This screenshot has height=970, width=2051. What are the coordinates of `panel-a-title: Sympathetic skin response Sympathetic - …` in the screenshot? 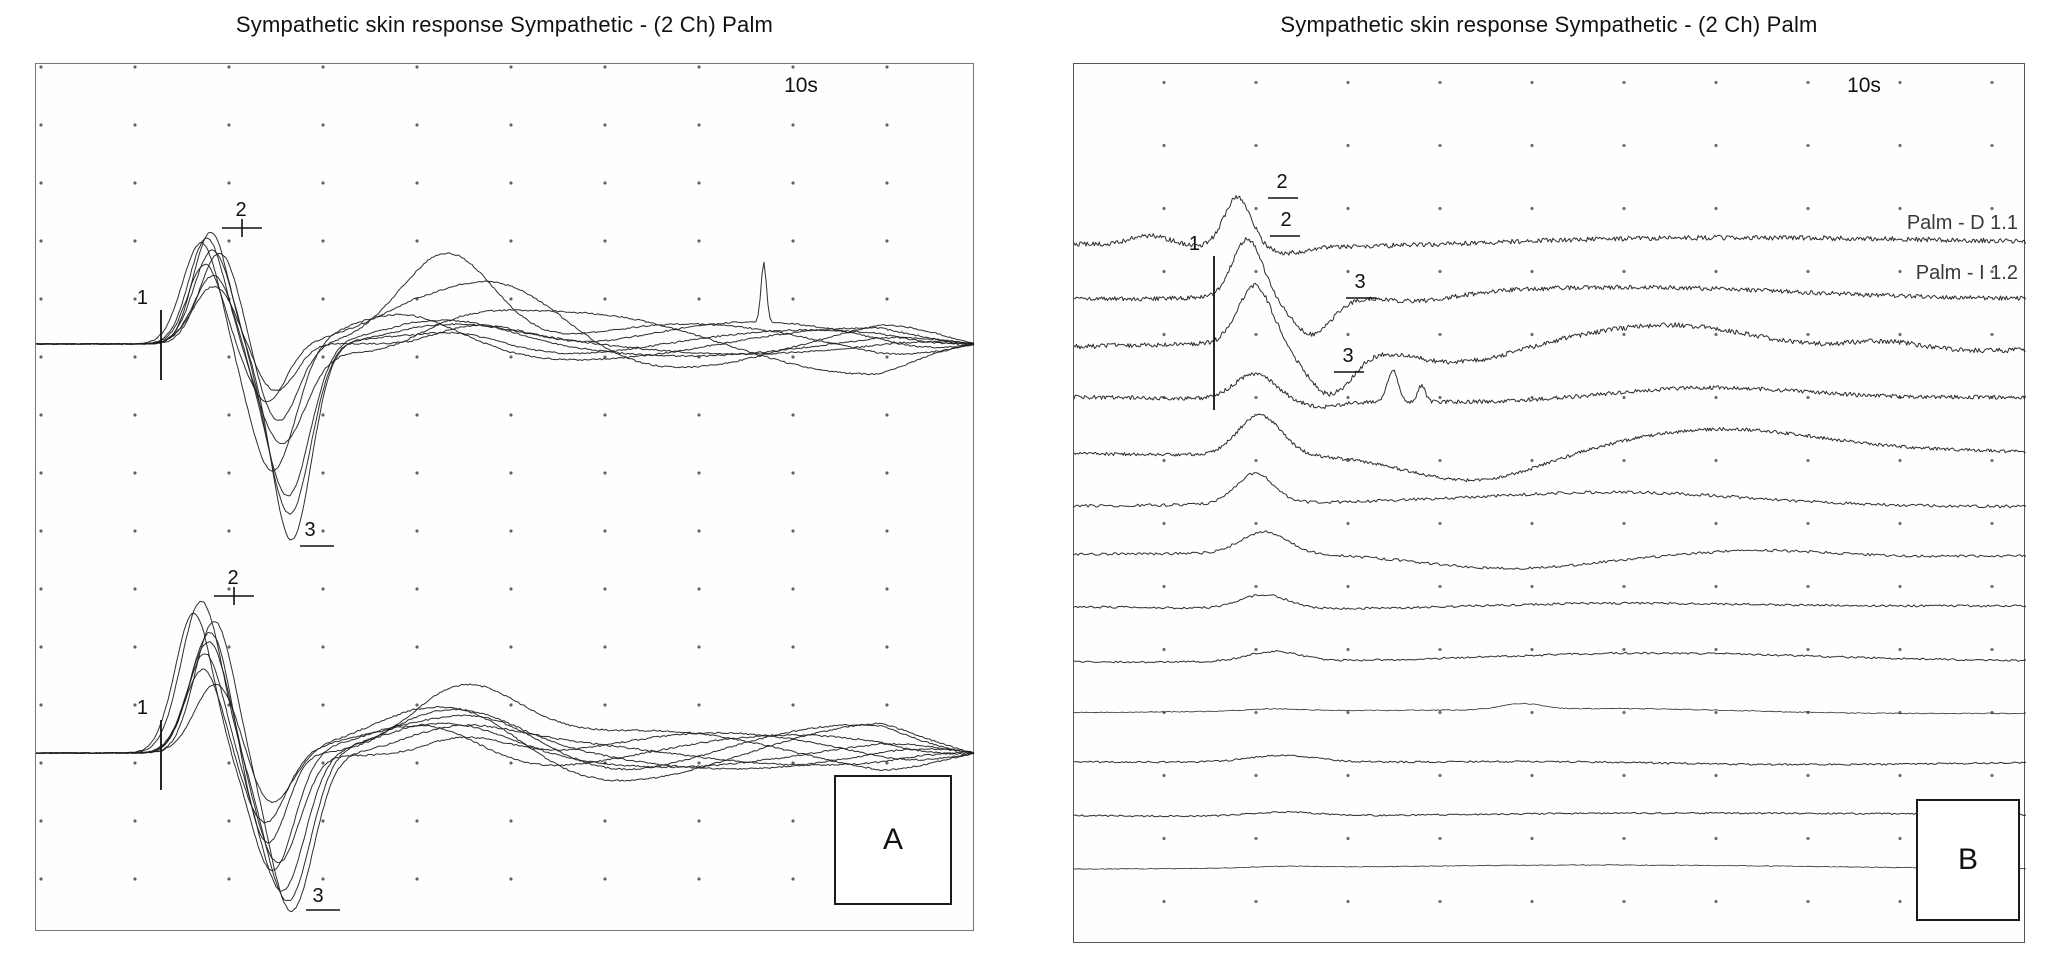 It's located at (504, 24).